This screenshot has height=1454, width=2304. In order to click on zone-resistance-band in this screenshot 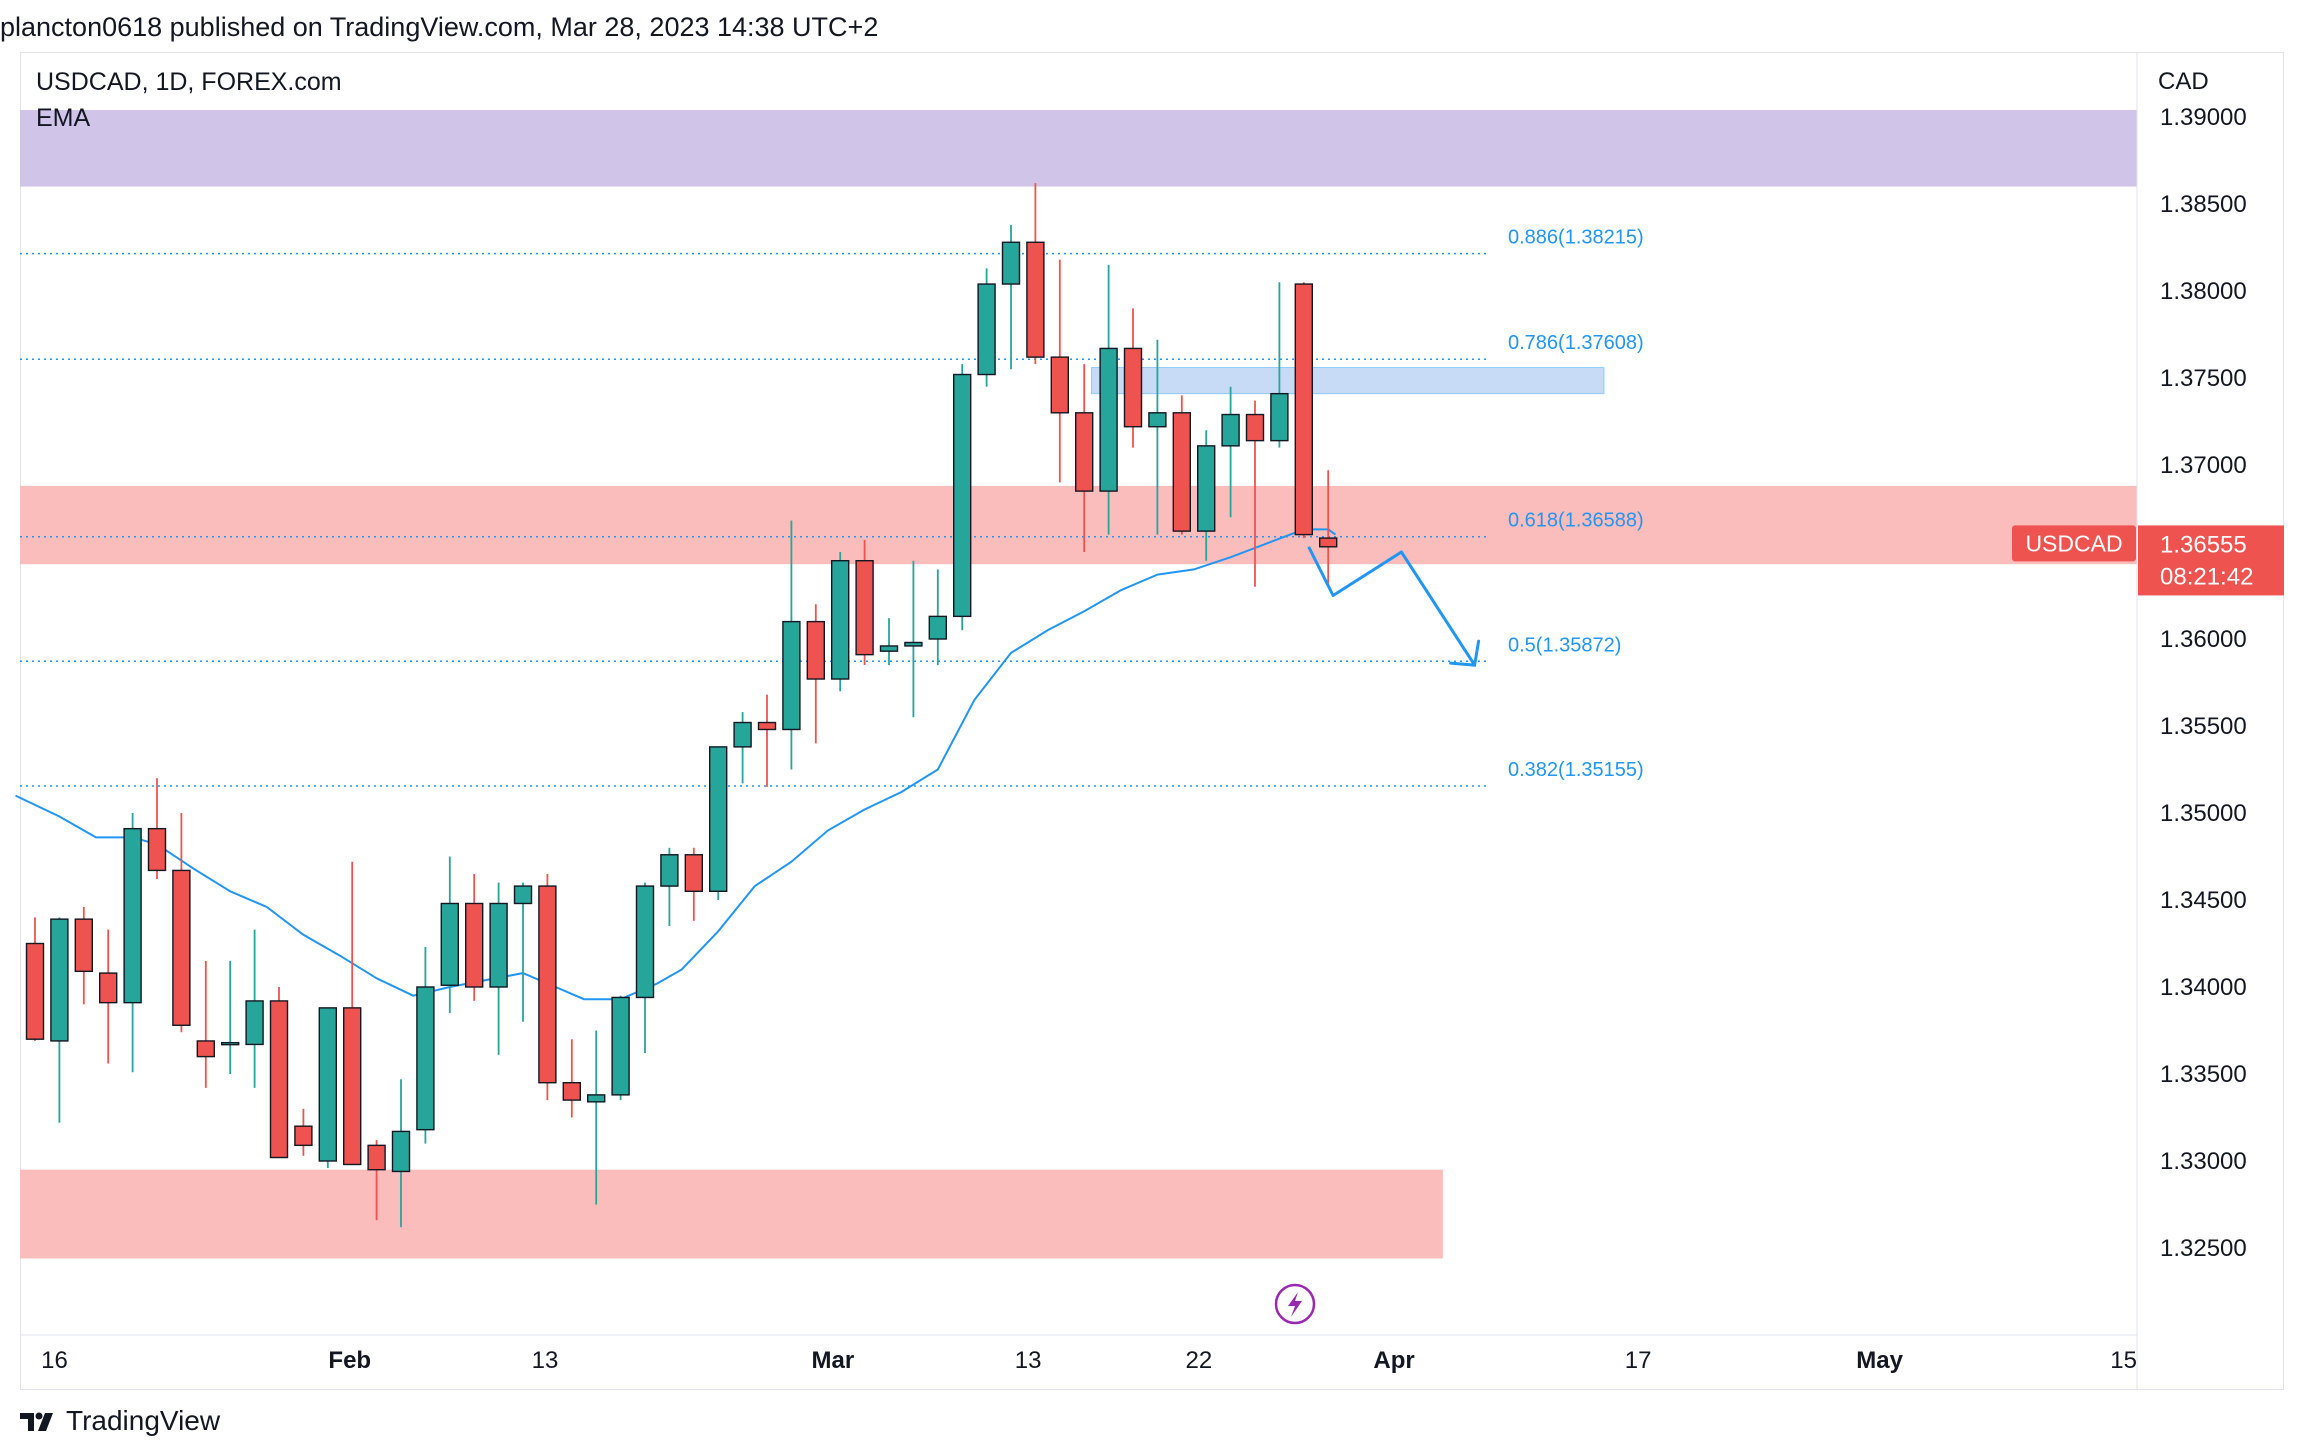, I will do `click(1078, 525)`.